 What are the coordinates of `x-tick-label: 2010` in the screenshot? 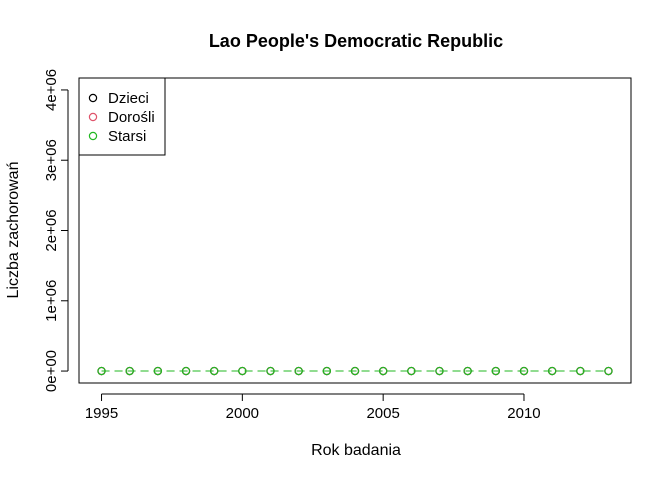 It's located at (523, 413).